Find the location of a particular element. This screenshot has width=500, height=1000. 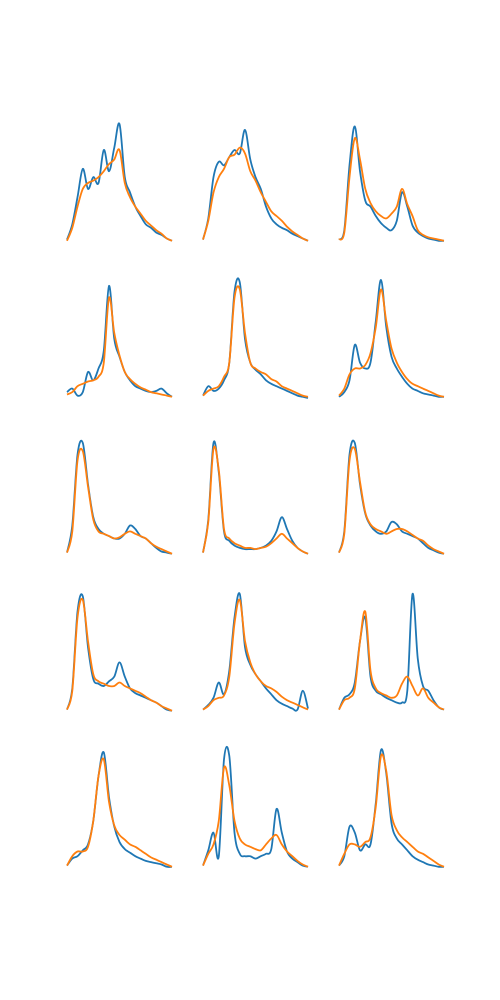

subplot-r5-c2 is located at coordinates (255, 806).